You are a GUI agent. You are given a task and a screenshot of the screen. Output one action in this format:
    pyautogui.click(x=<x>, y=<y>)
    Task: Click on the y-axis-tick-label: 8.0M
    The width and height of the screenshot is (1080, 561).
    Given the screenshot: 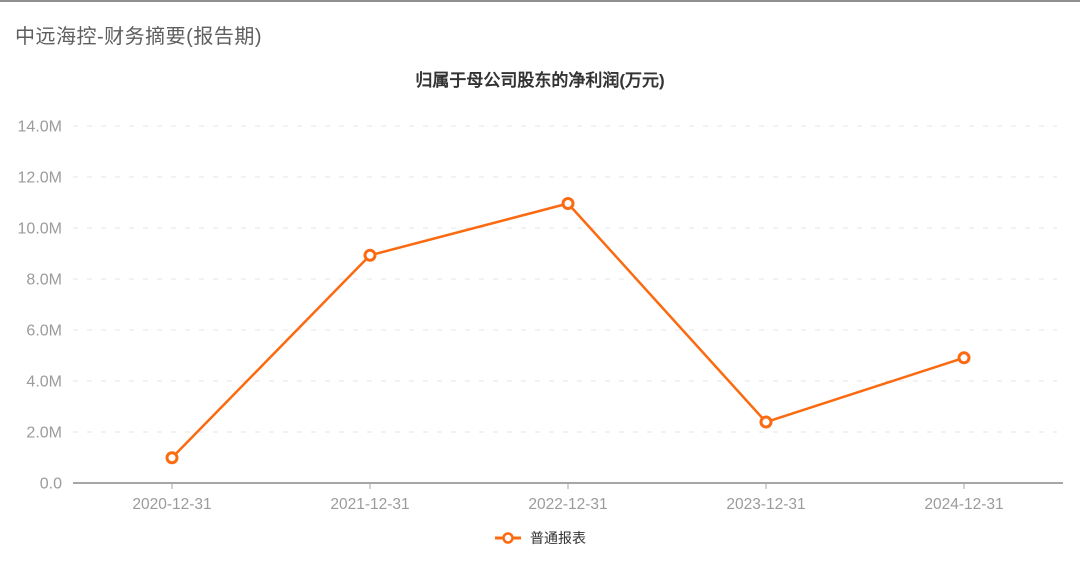 What is the action you would take?
    pyautogui.click(x=44, y=280)
    